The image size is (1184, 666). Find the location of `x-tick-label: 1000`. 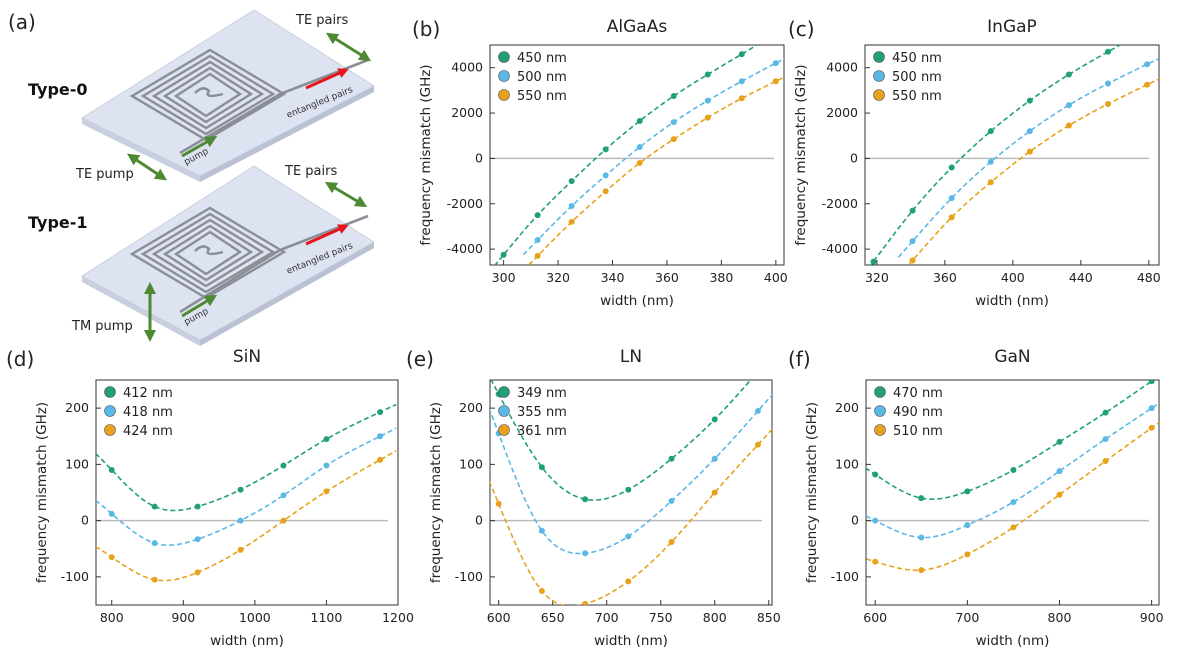

x-tick-label: 1000 is located at coordinates (255, 617).